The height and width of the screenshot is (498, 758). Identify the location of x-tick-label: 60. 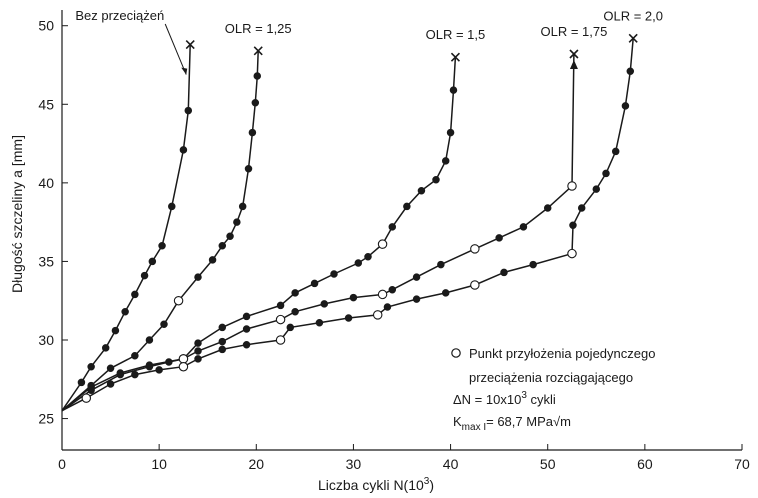
(645, 464).